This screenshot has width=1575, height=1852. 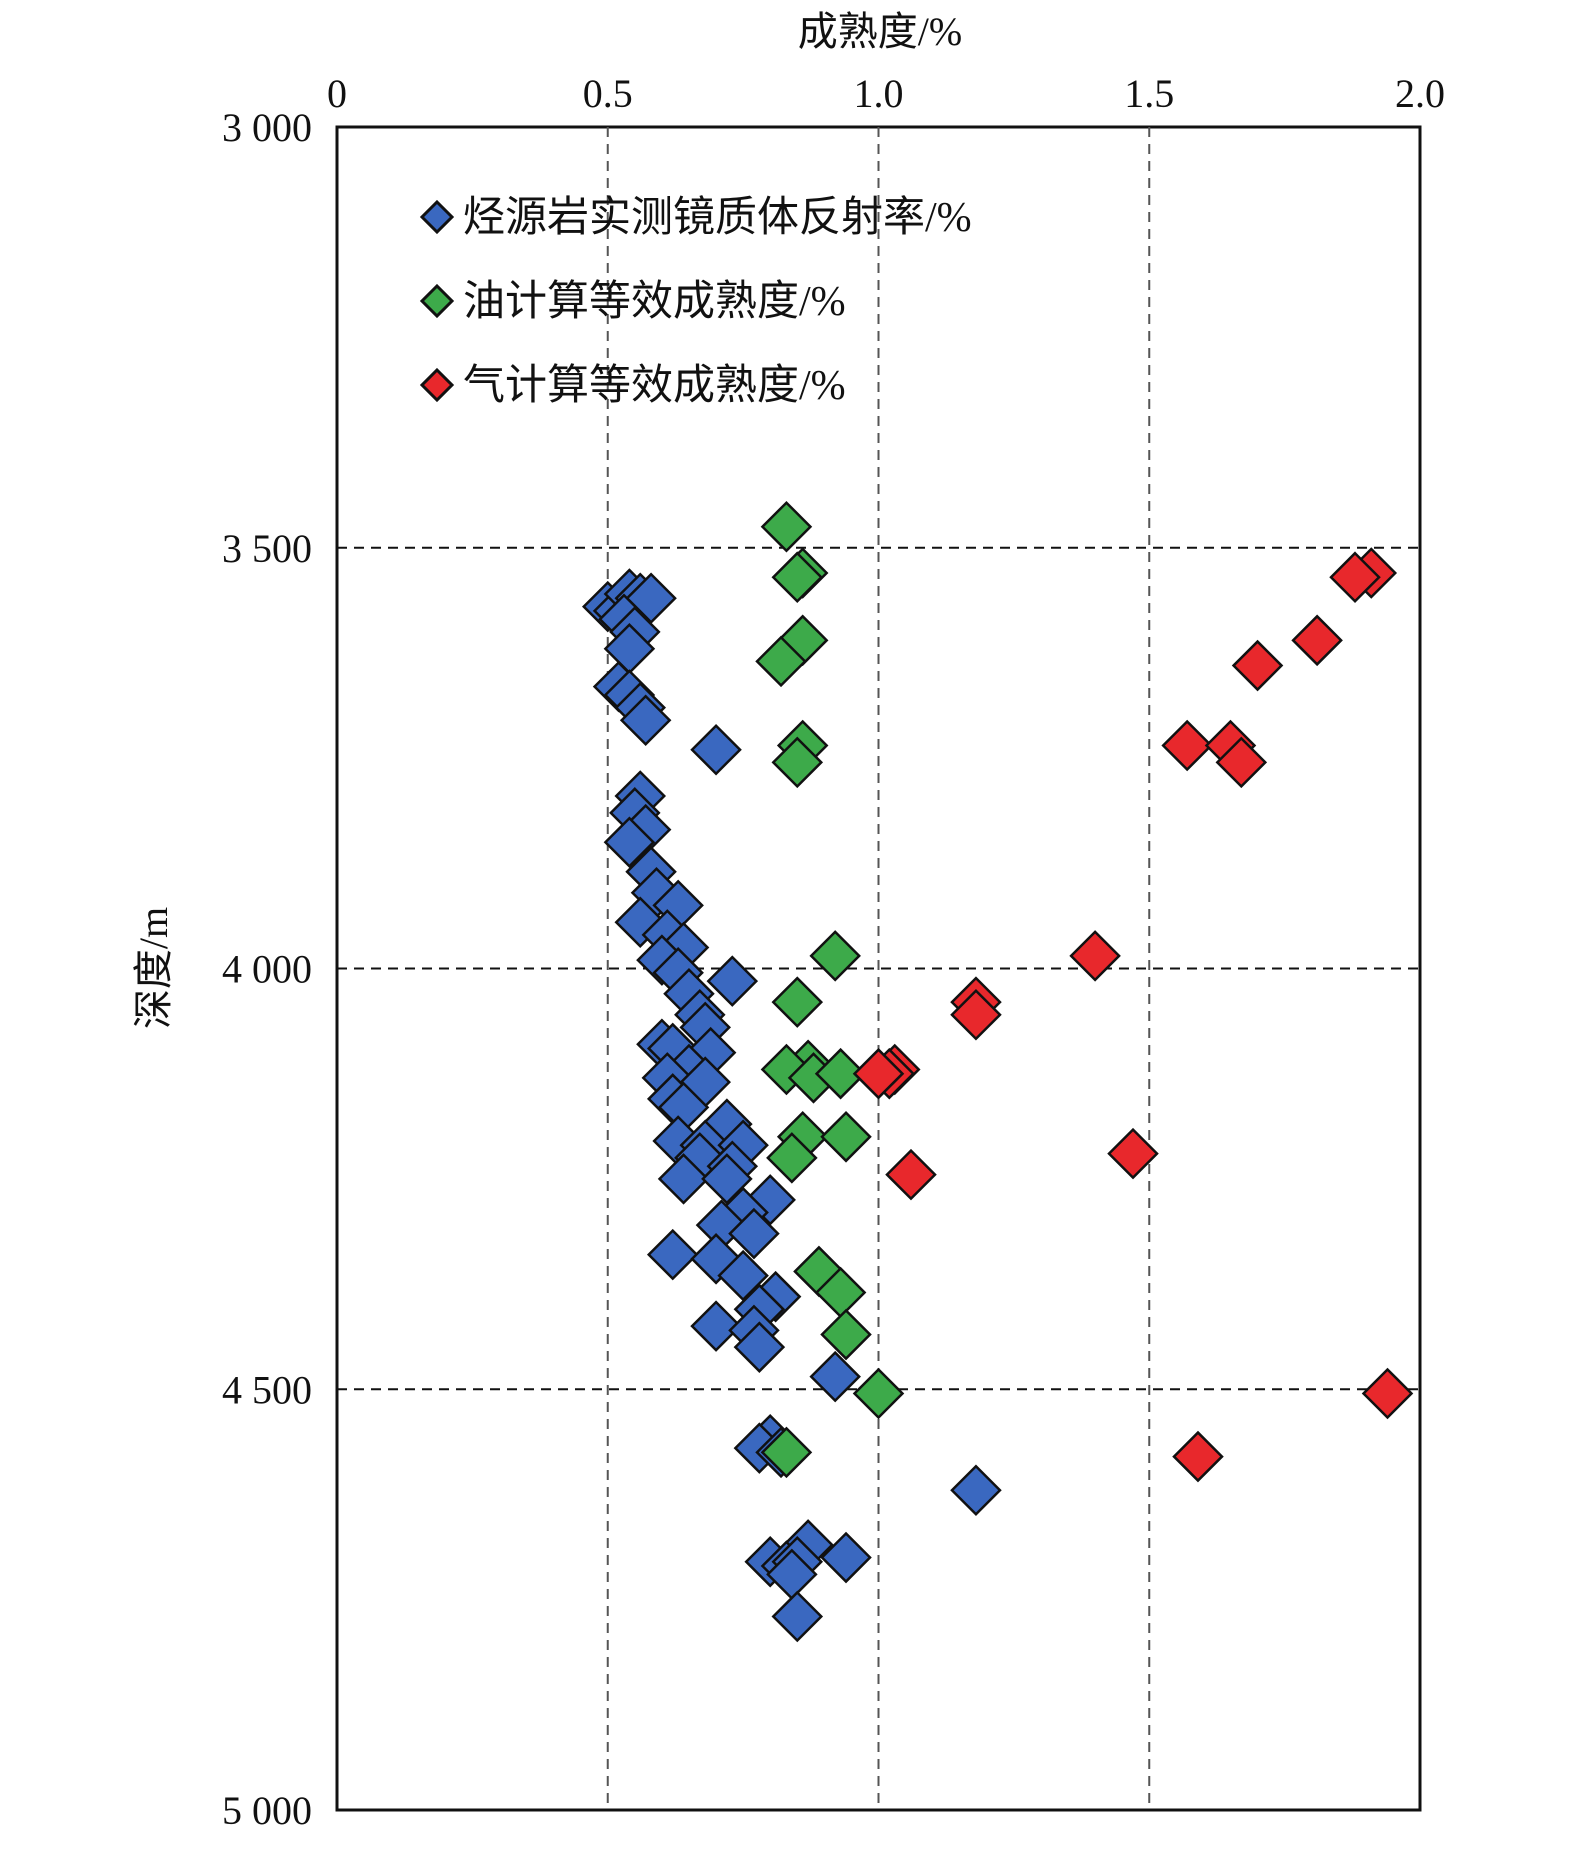 I want to click on legend-label-gas: 气计算等效成熟度/%, so click(x=654, y=386).